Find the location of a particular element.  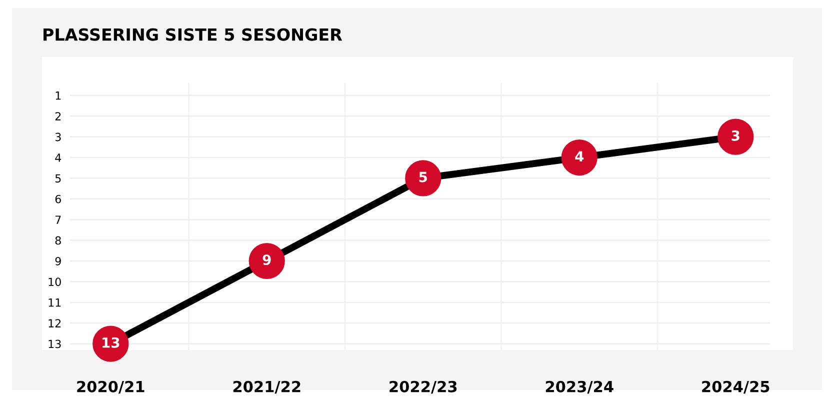

y-tick-label: 6 is located at coordinates (58, 199).